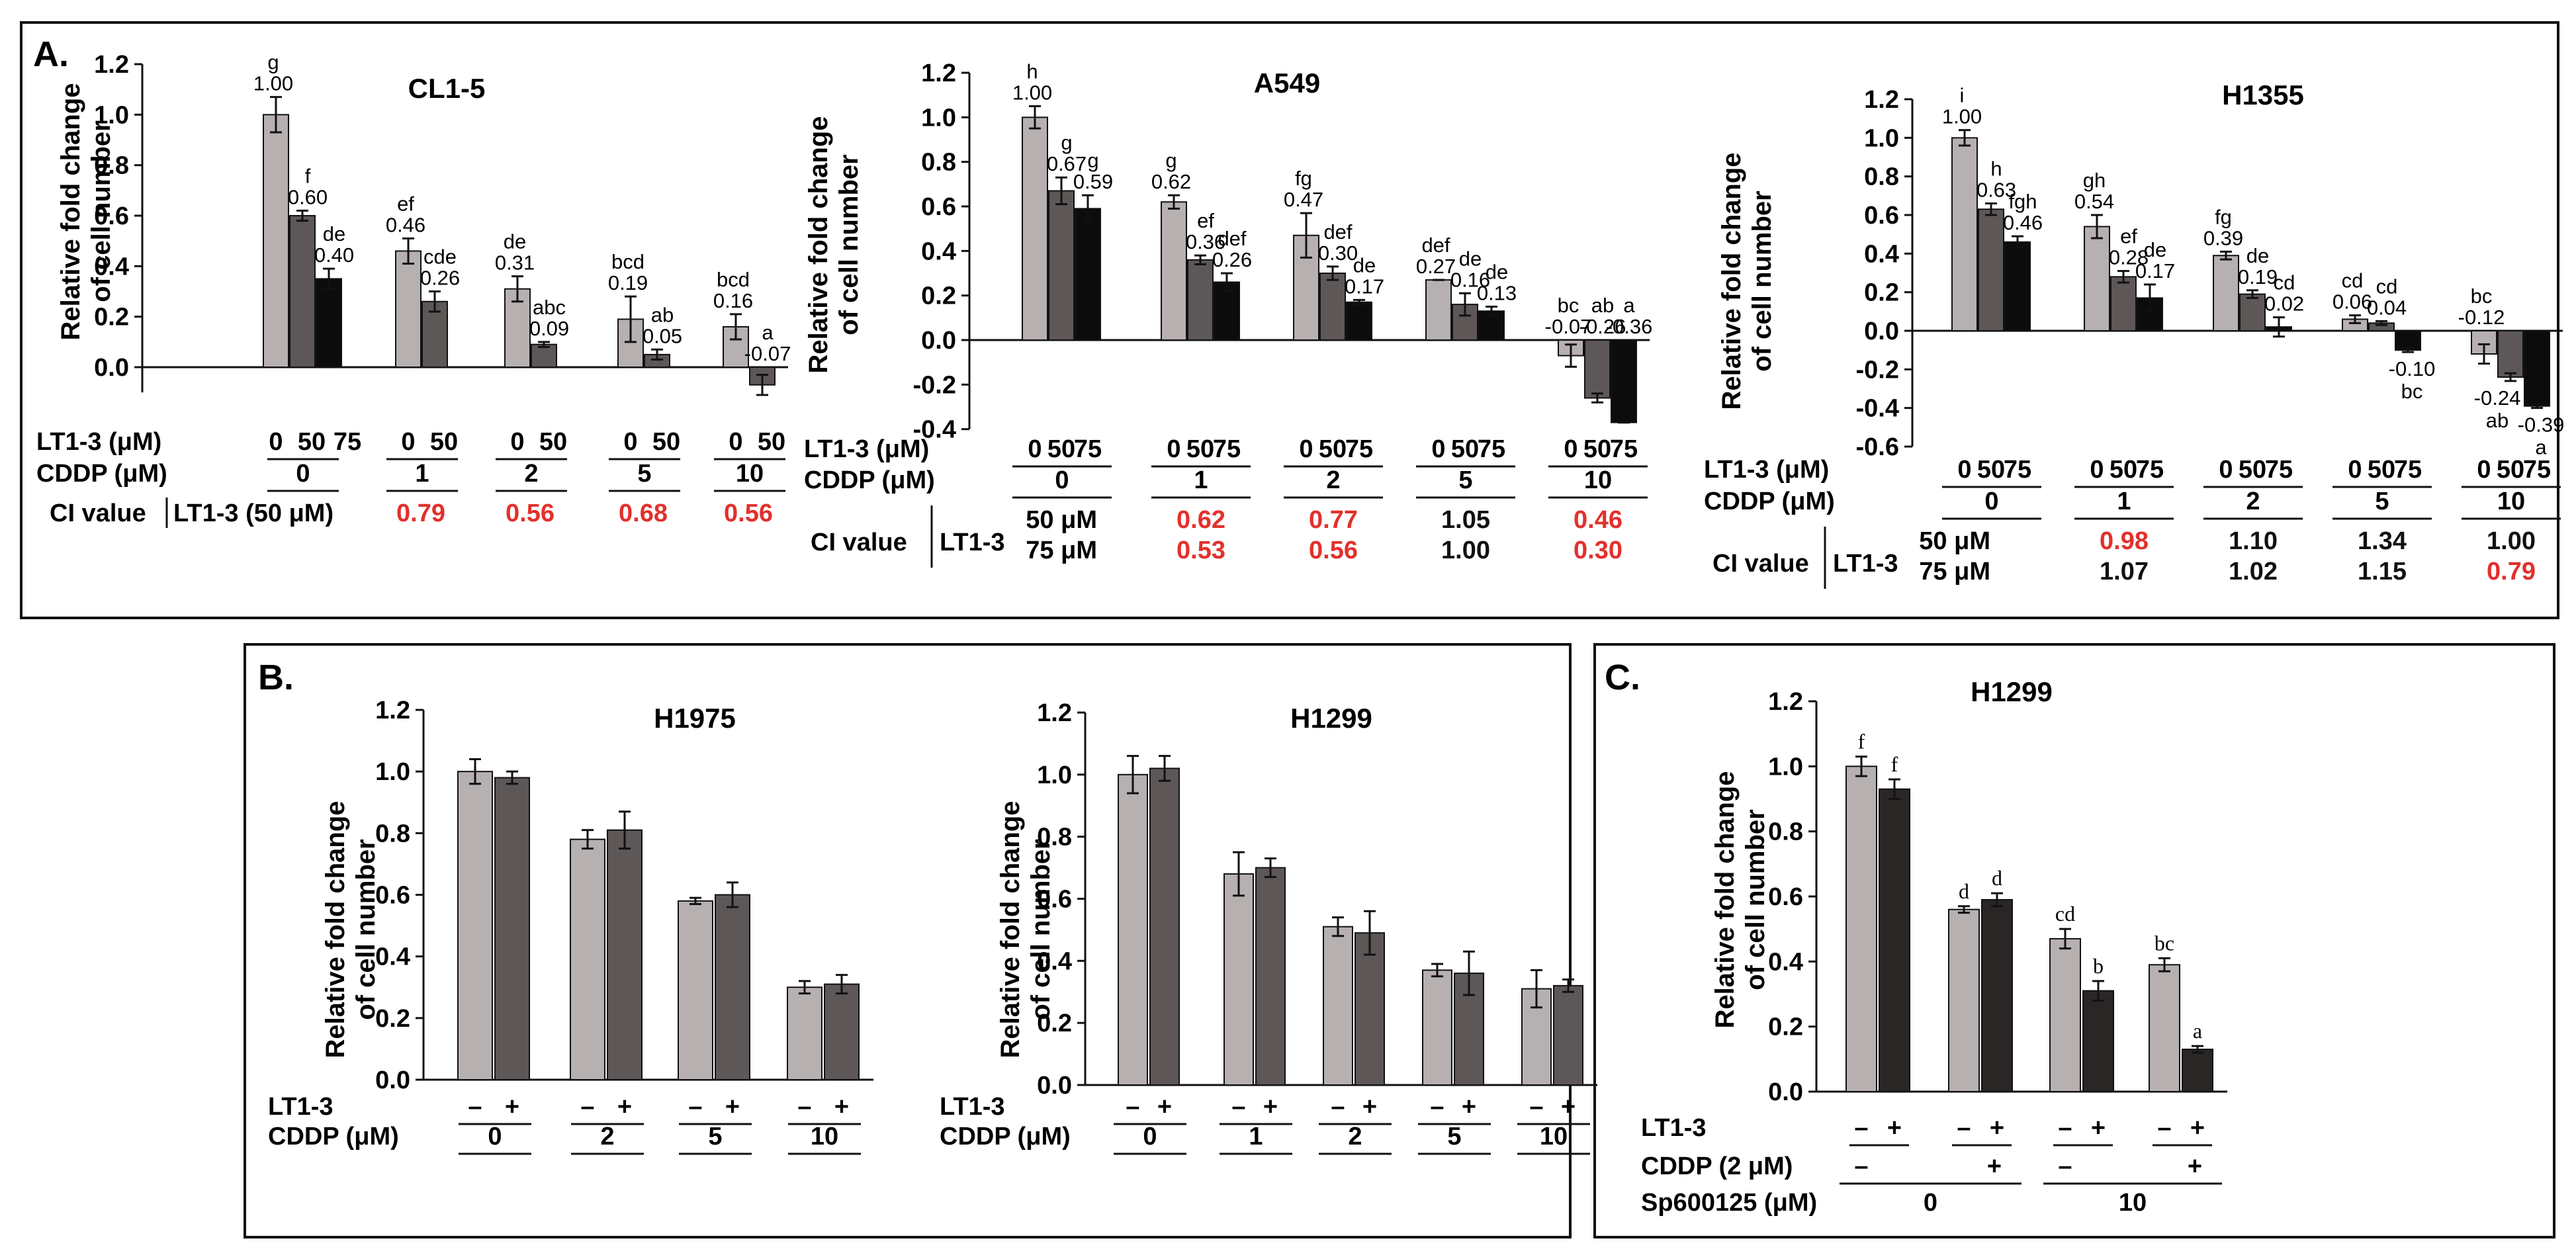 The width and height of the screenshot is (2576, 1259). What do you see at coordinates (1598, 520) in the screenshot?
I see `ci-value: 0.46` at bounding box center [1598, 520].